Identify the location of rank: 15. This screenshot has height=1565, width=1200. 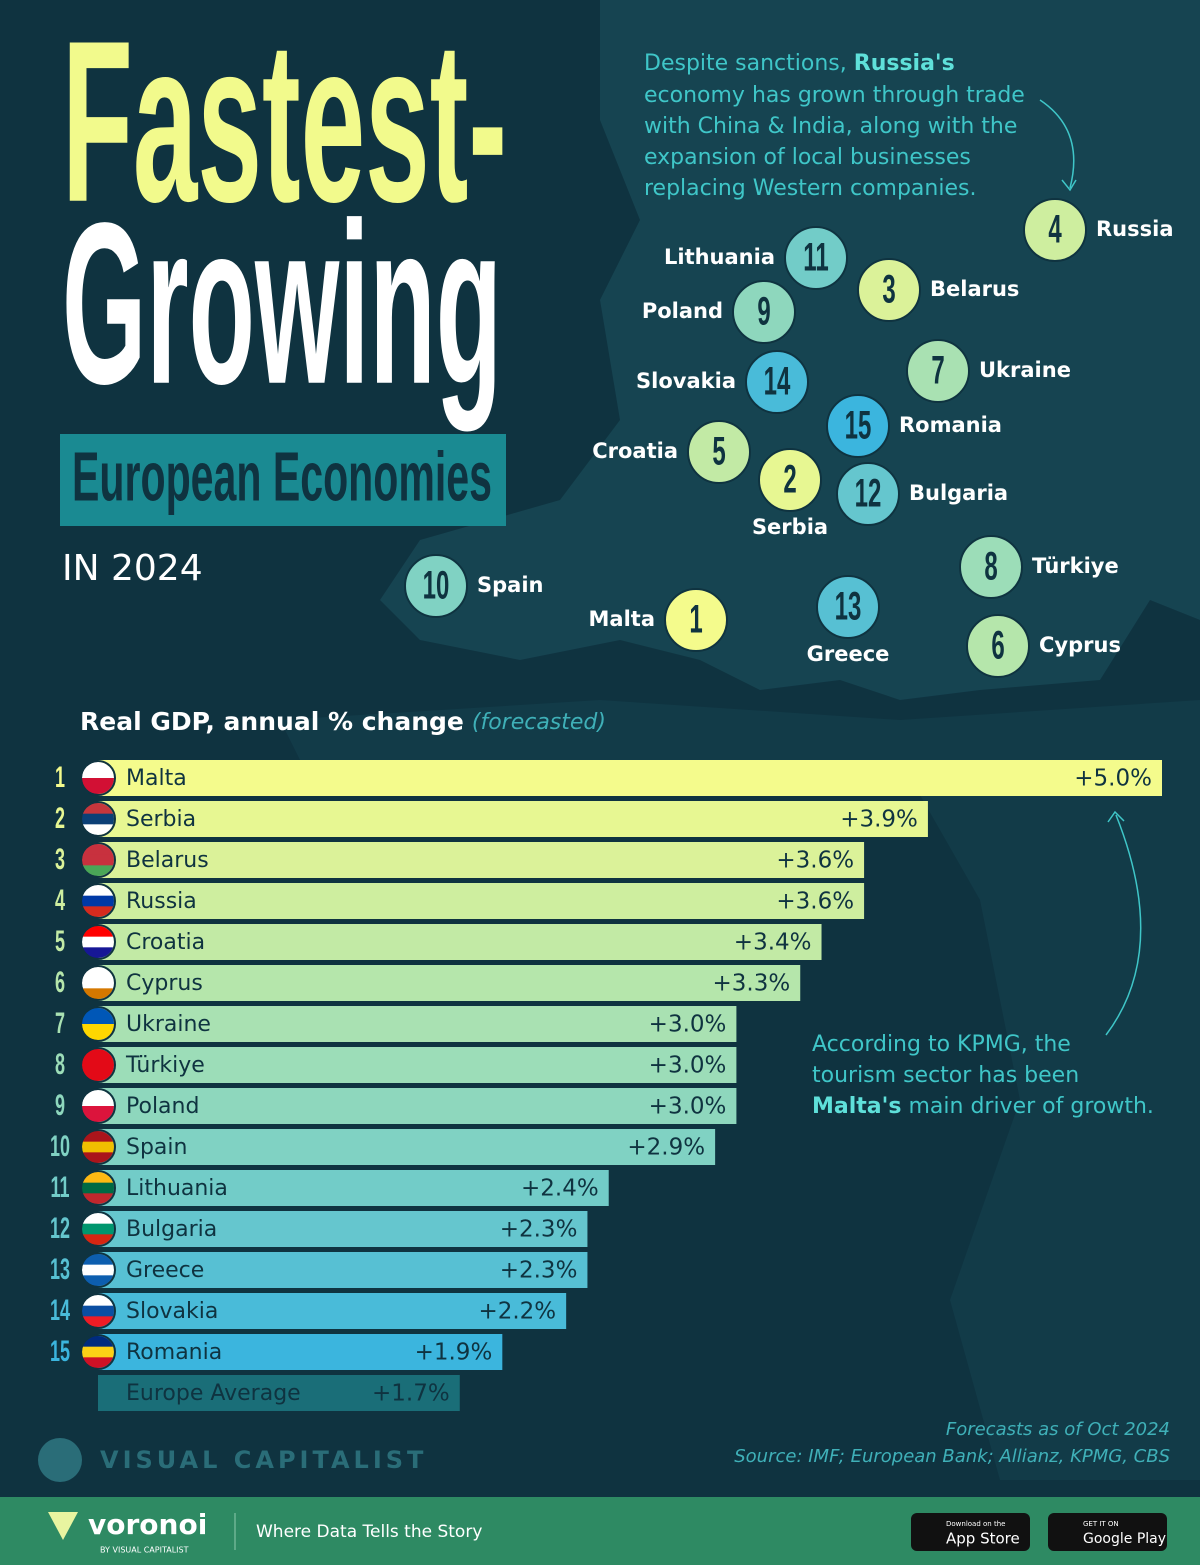
(60, 1351).